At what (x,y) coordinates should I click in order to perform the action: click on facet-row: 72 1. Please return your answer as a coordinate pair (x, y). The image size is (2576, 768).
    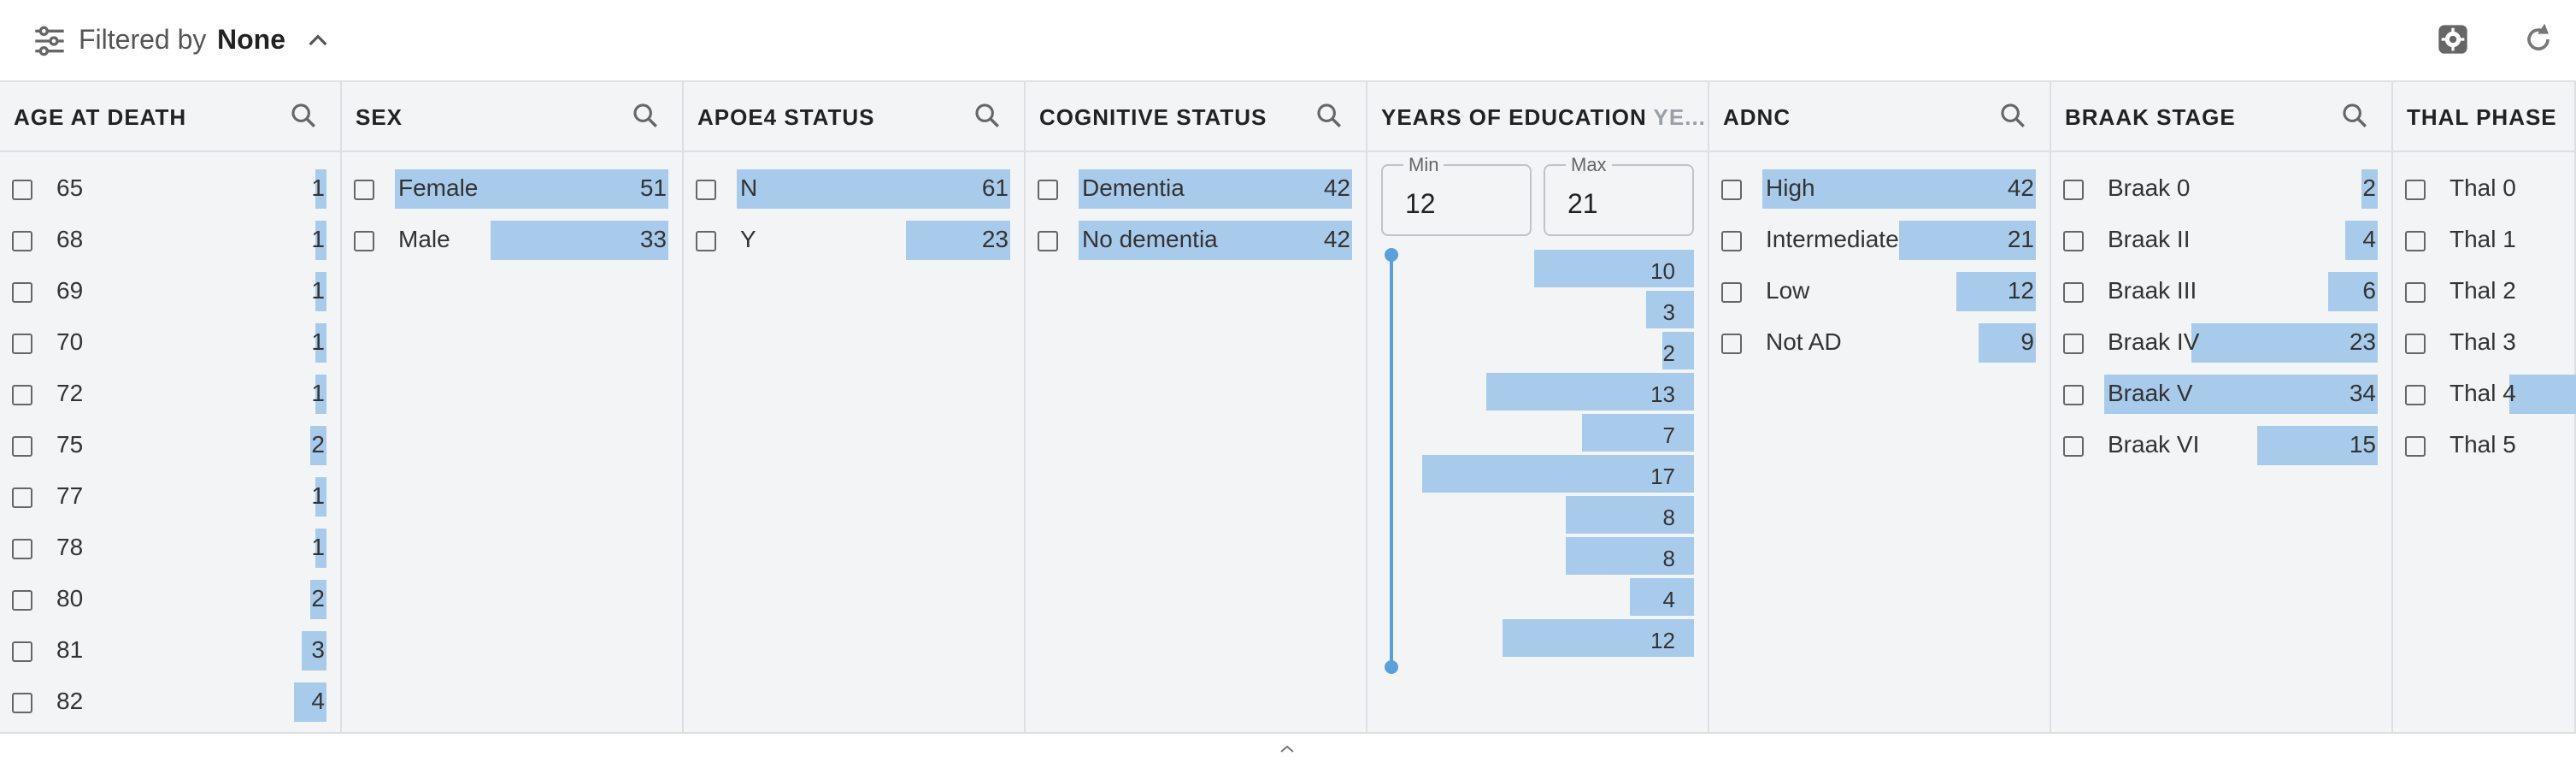
    Looking at the image, I should click on (170, 398).